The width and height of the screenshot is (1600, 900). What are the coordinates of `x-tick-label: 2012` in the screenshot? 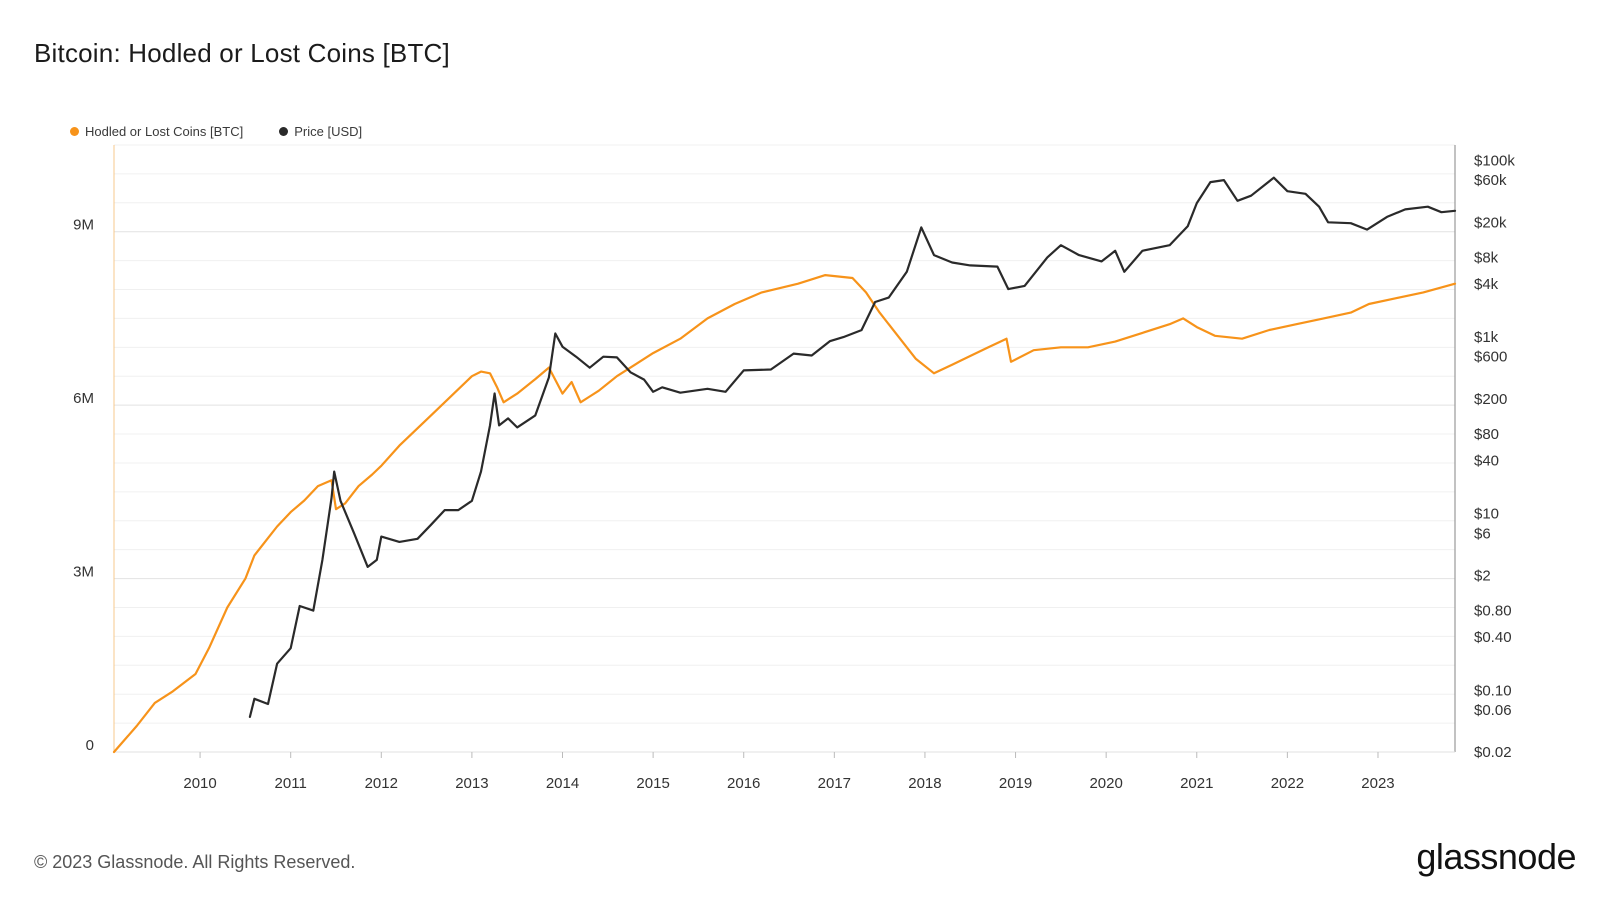 It's located at (381, 783).